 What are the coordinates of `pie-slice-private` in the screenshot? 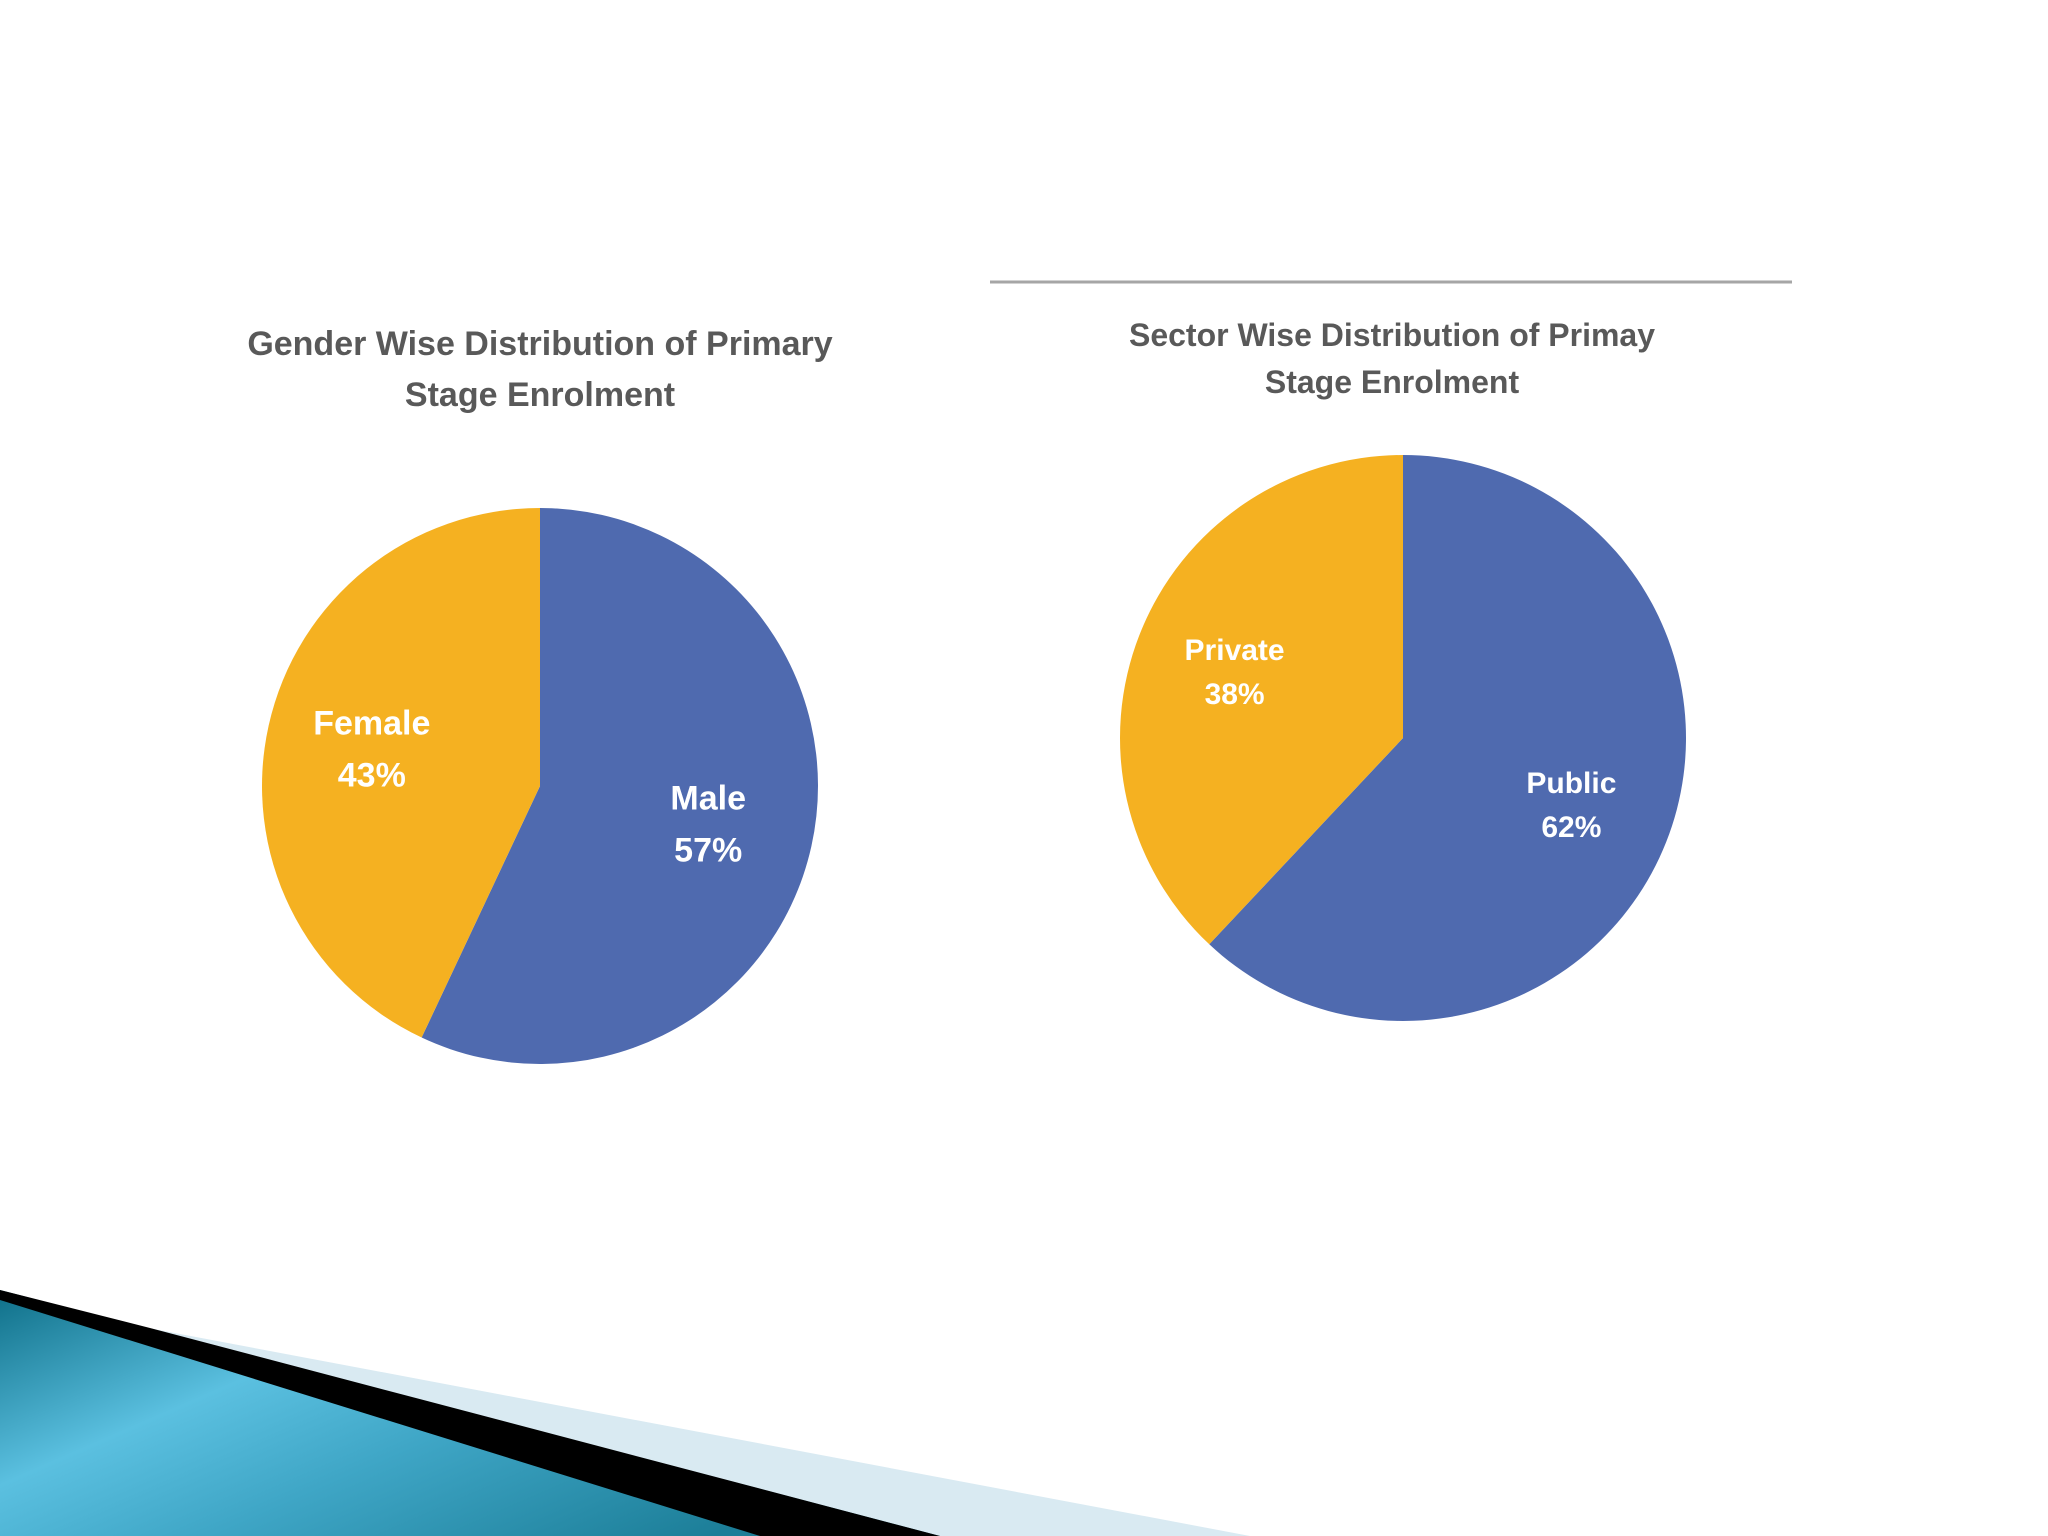 It's located at (1261, 700).